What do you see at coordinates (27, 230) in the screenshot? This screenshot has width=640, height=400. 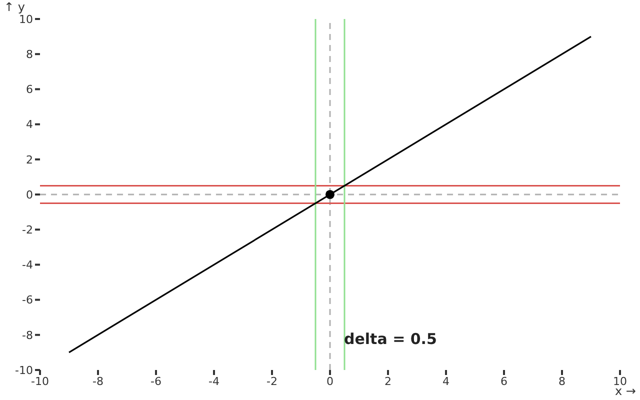 I see `y-tick-label: -2` at bounding box center [27, 230].